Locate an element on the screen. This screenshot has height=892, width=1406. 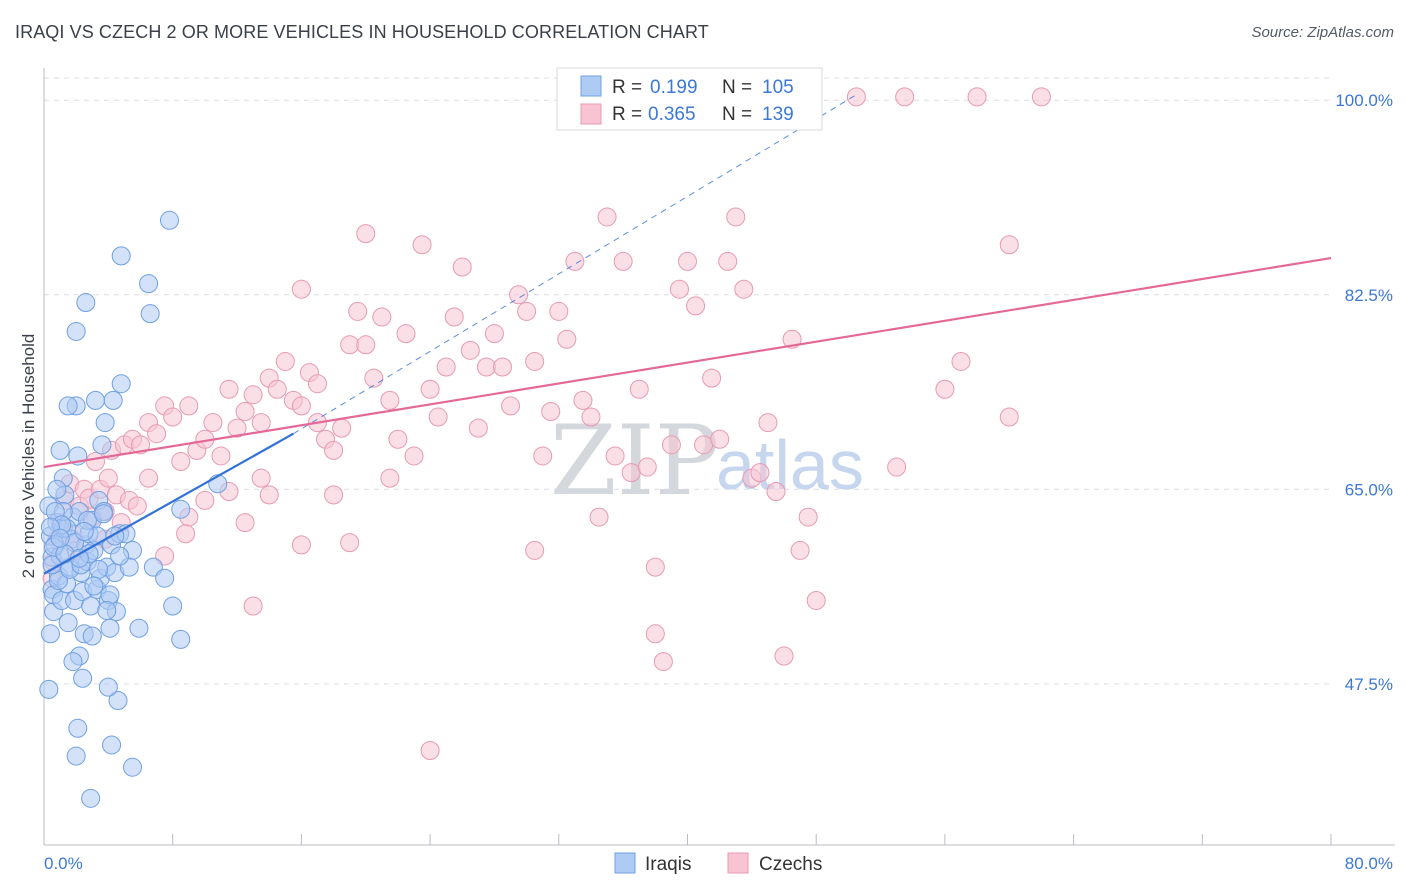
iraqis-trend-line is located at coordinates (168, 503).